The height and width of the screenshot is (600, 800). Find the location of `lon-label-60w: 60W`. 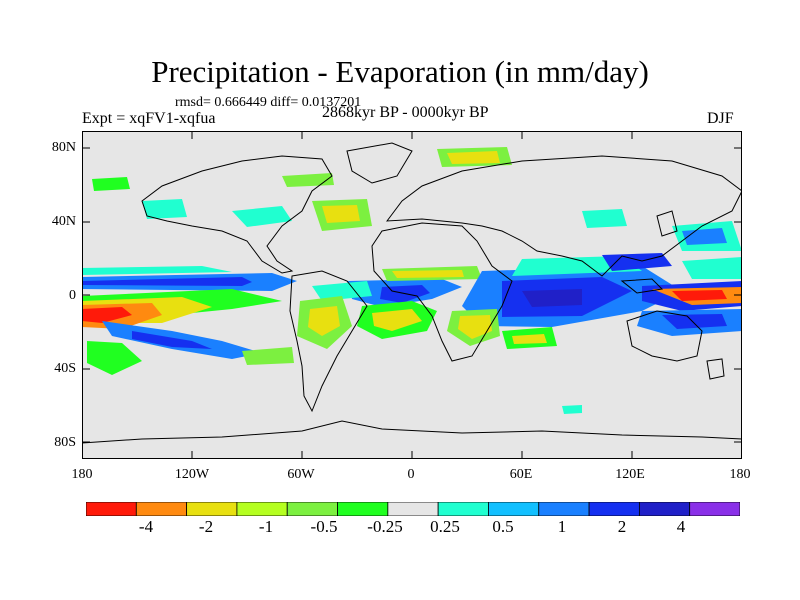

lon-label-60w: 60W is located at coordinates (301, 474).